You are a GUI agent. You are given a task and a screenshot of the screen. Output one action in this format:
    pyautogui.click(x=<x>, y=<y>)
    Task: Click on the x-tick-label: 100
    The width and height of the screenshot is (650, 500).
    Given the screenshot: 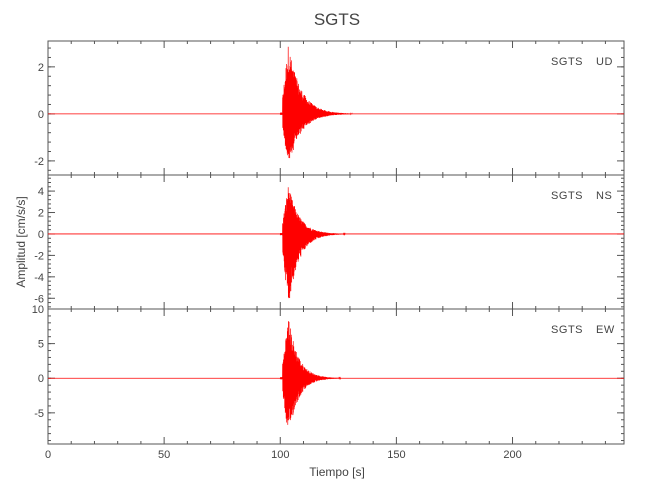 What is the action you would take?
    pyautogui.click(x=280, y=455)
    